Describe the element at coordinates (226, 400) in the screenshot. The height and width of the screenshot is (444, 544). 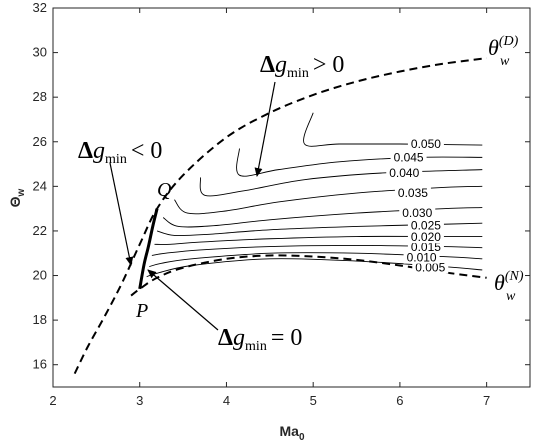
I see `x-tick-label: 4` at that location.